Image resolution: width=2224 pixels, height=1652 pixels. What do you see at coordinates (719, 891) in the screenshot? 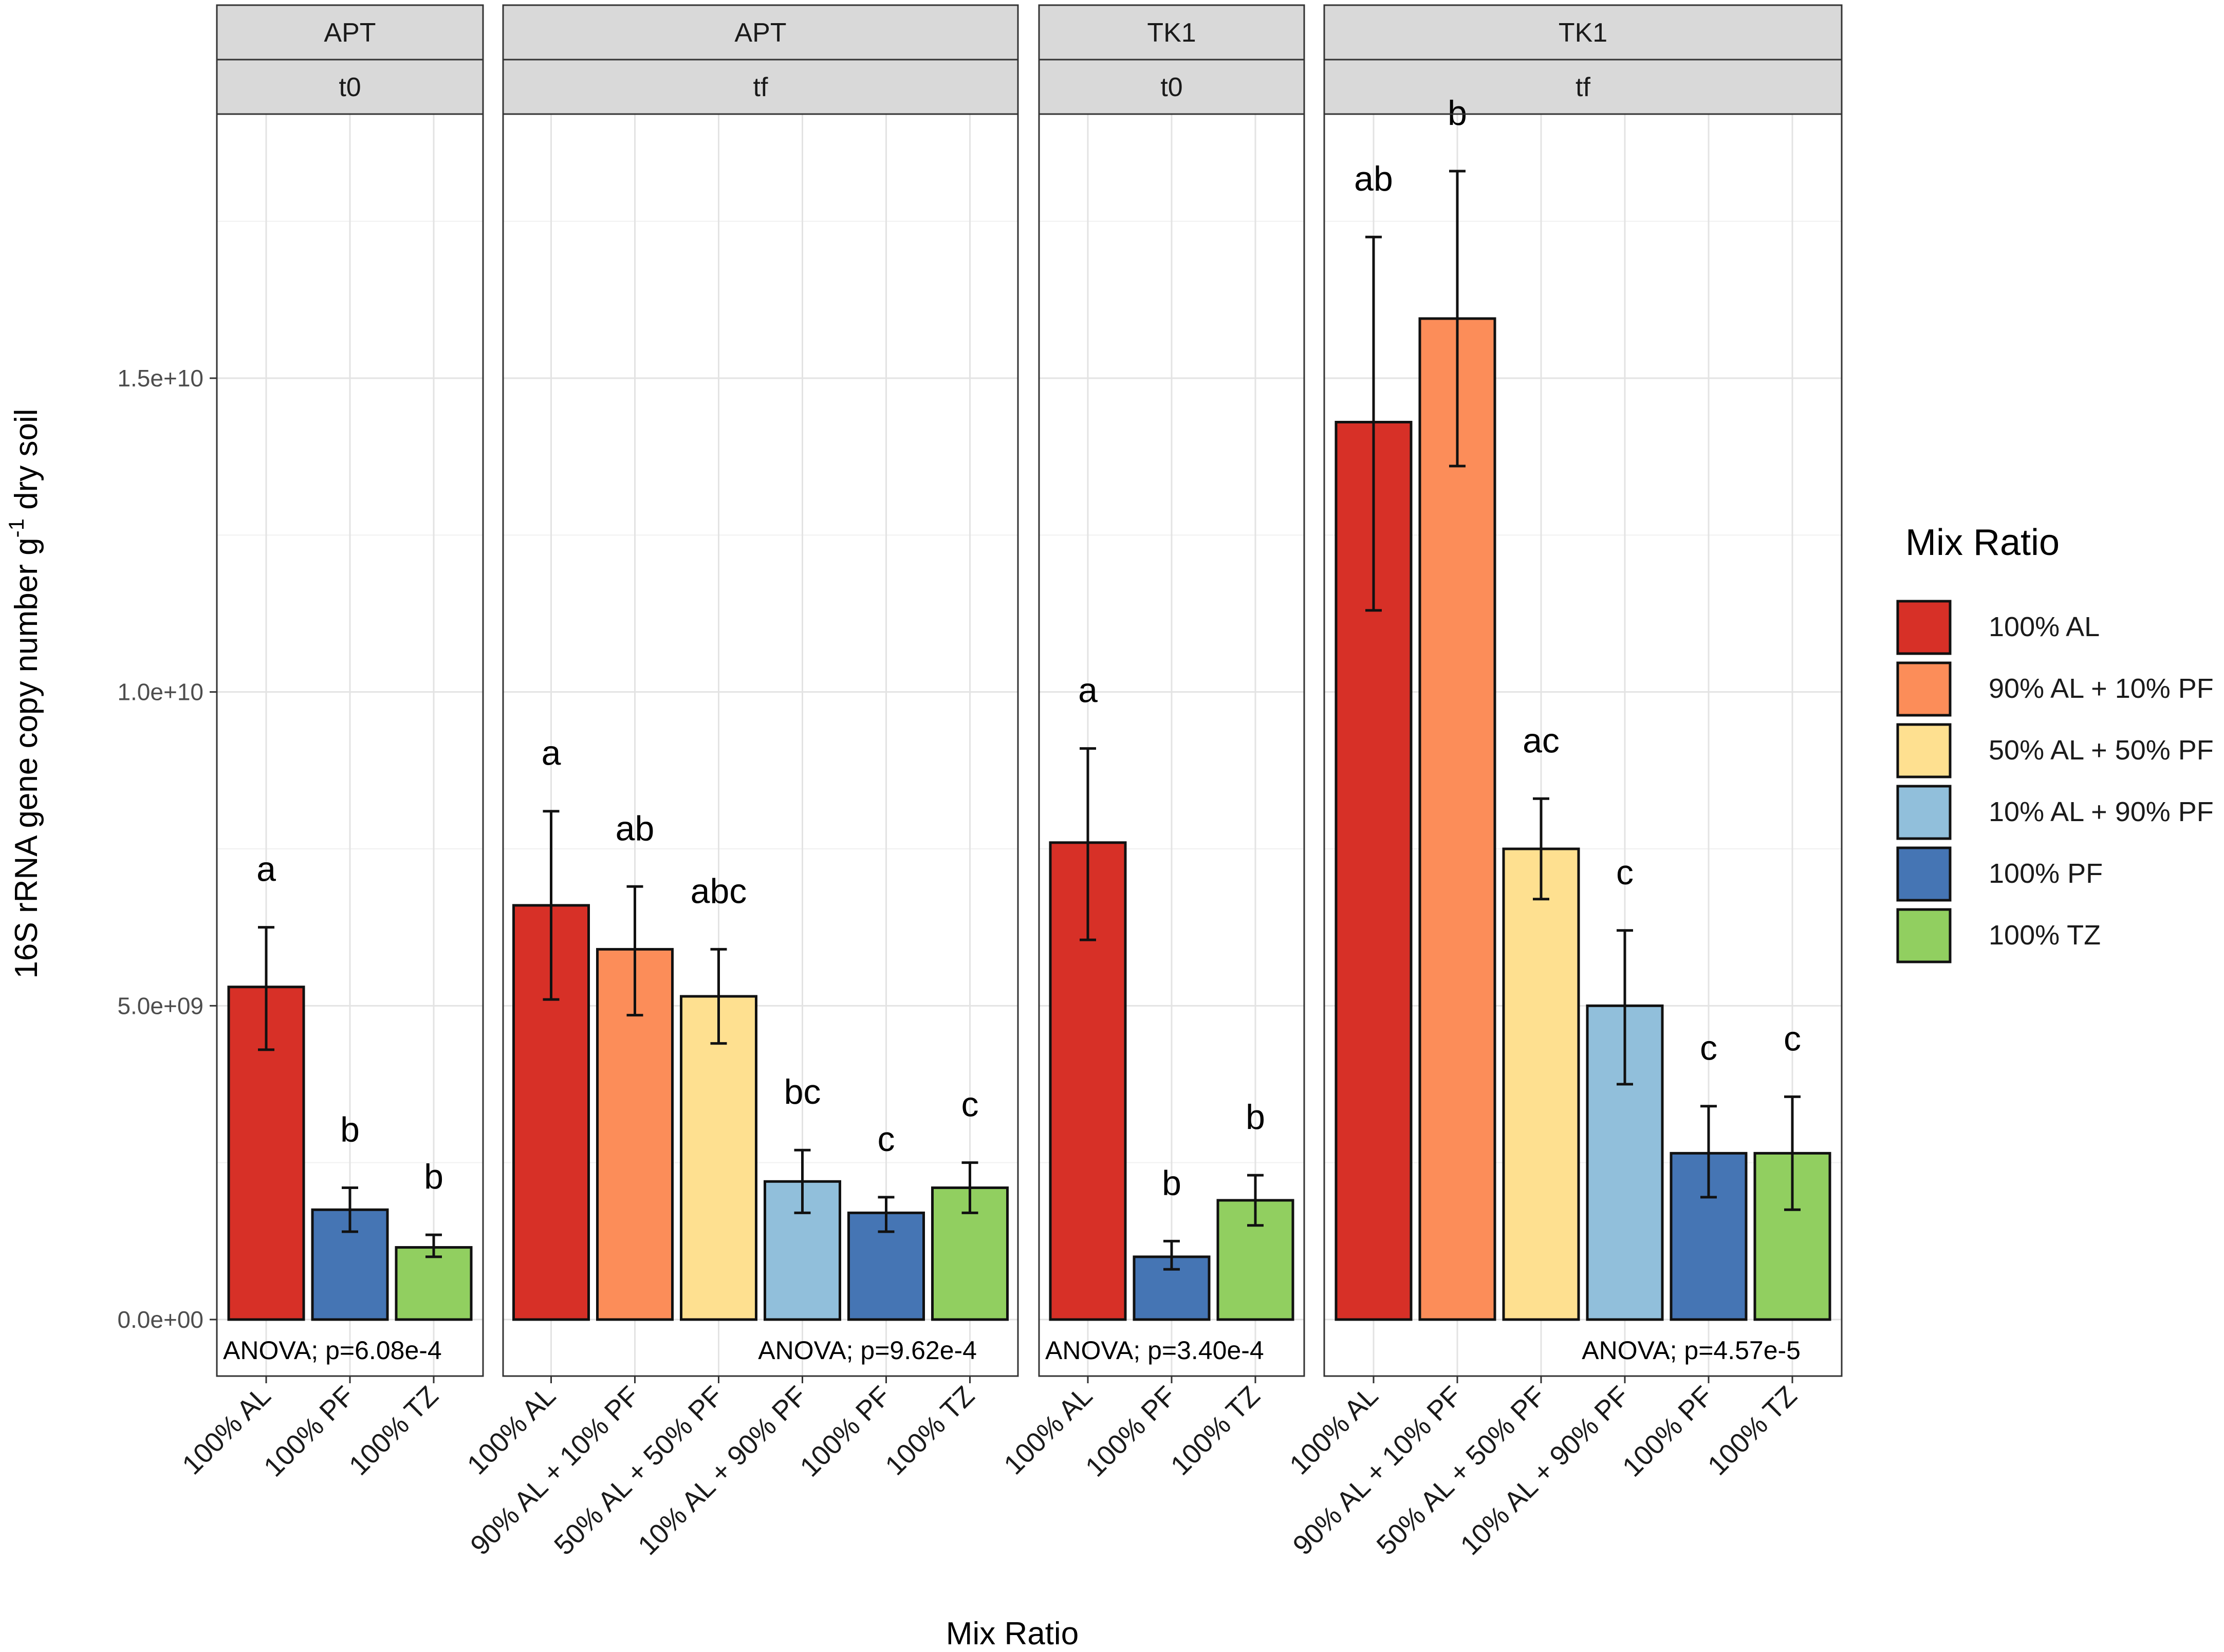
I see `significance-letter: abc` at bounding box center [719, 891].